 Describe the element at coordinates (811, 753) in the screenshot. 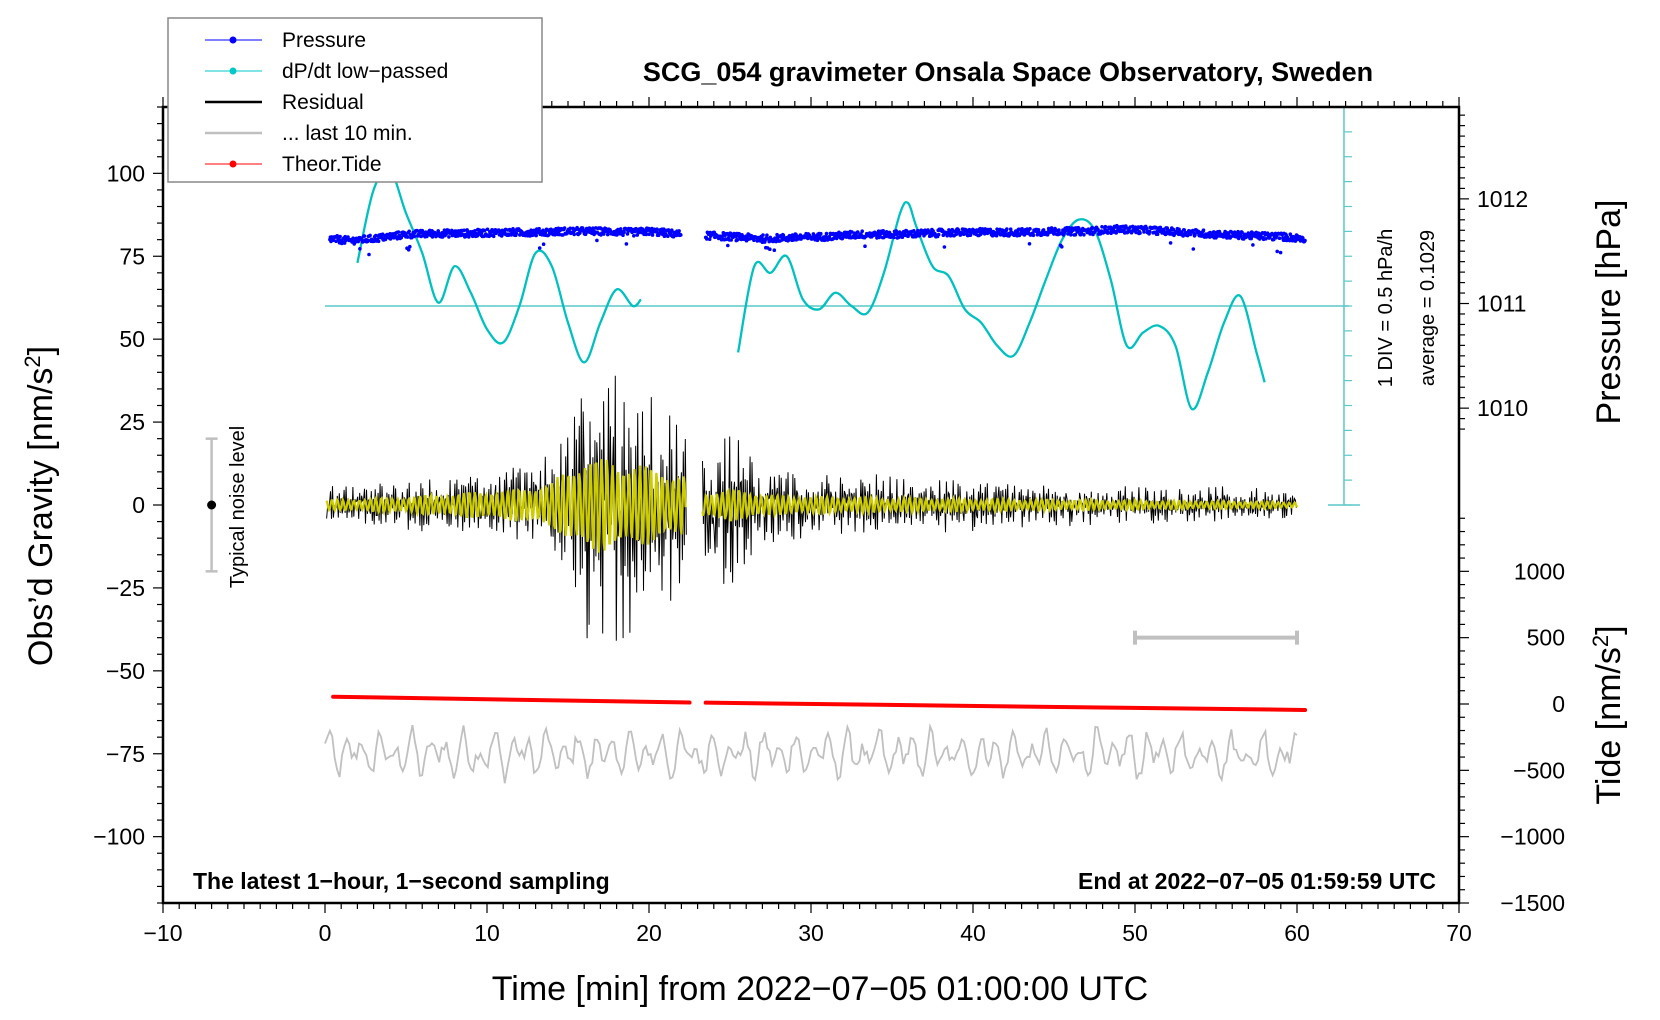

I see `last-10-min-trace` at that location.